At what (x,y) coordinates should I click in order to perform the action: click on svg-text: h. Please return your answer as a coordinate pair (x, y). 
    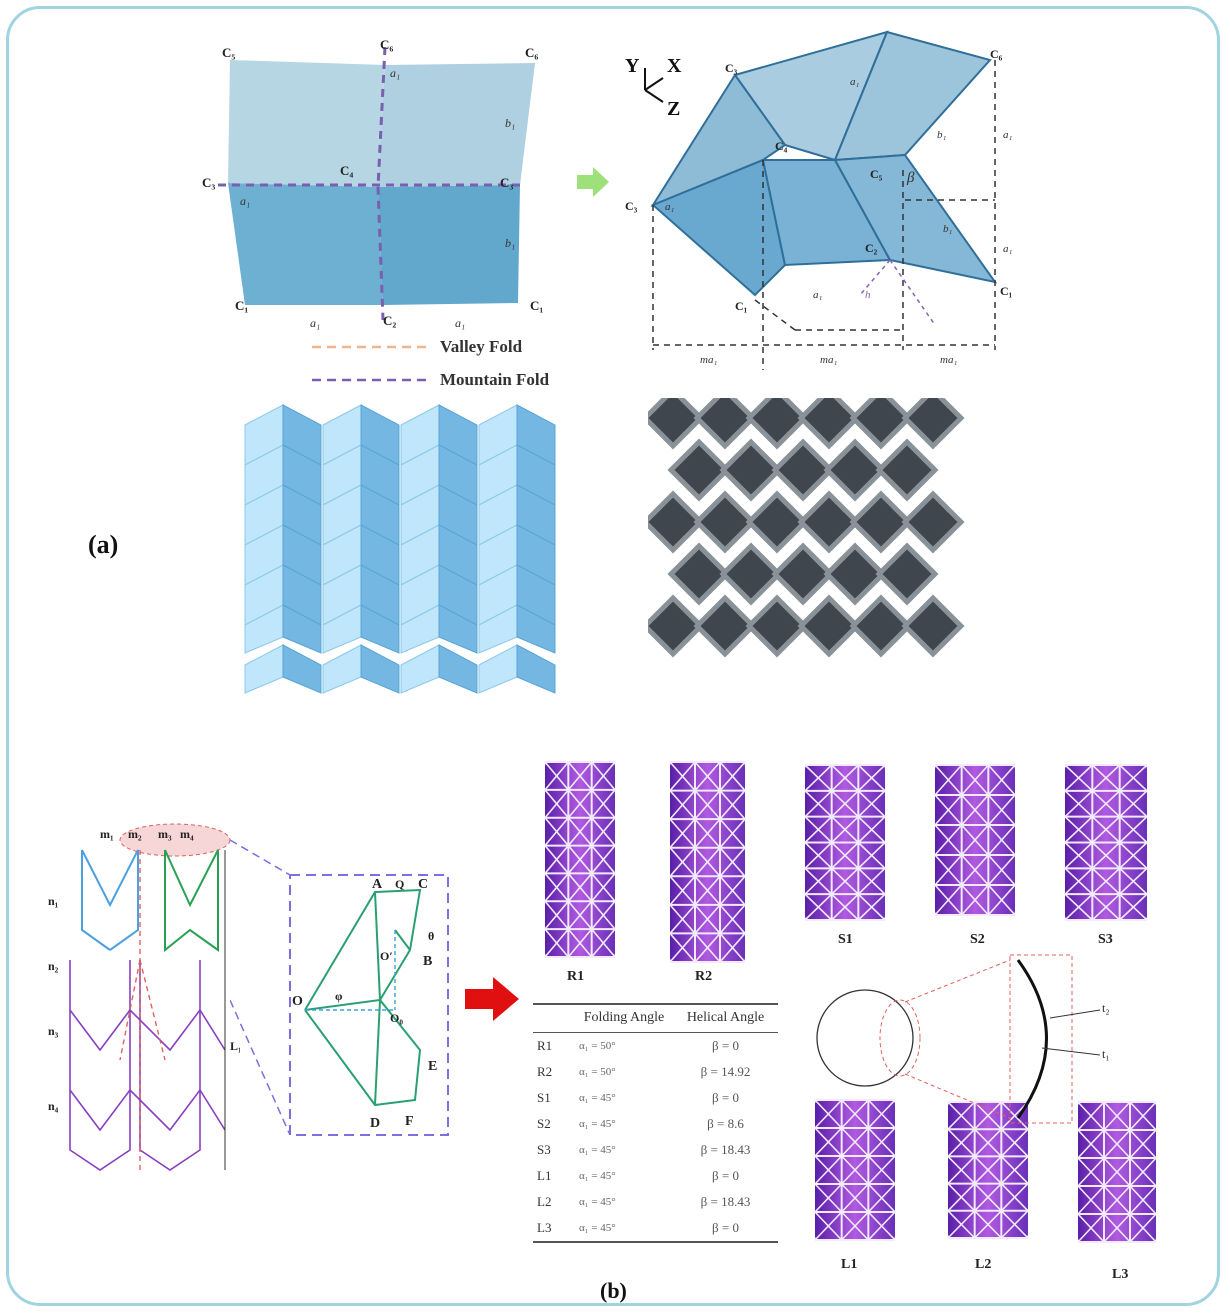
    Looking at the image, I should click on (868, 295).